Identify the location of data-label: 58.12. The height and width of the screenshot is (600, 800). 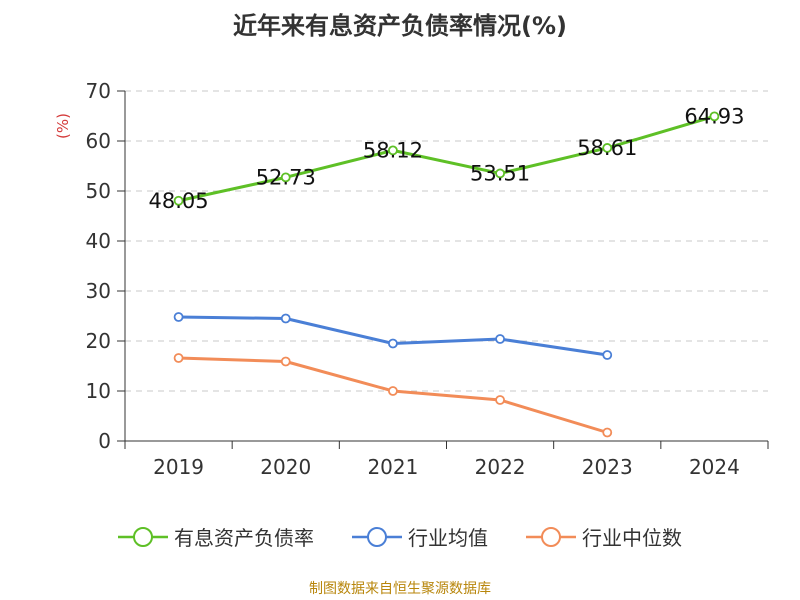
(393, 150).